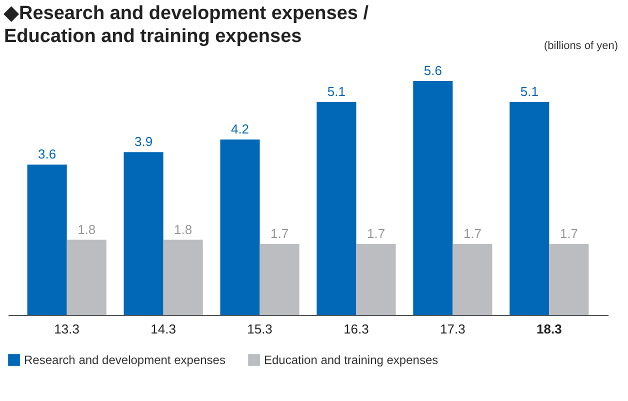  Describe the element at coordinates (67, 329) in the screenshot. I see `x-tick-label: 13.3` at that location.